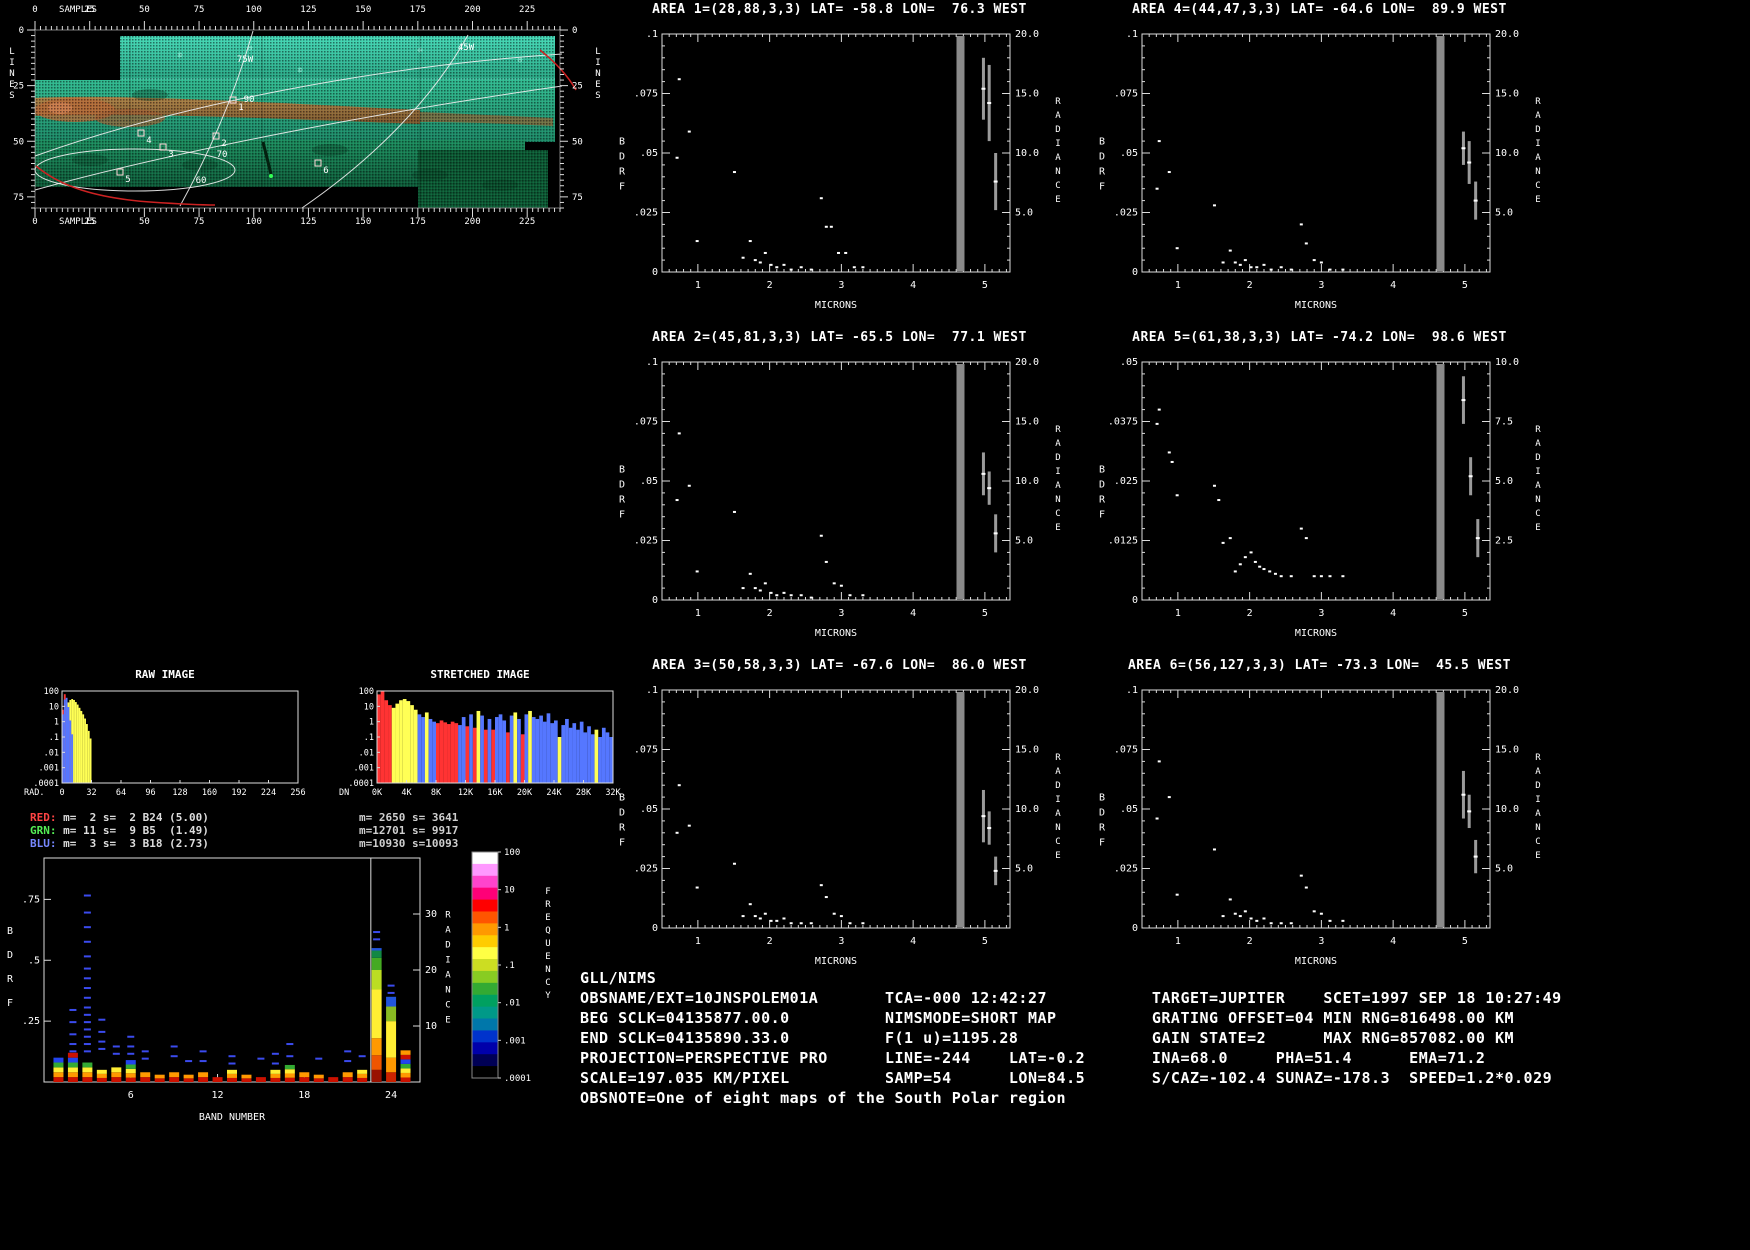  I want to click on svg-text: L, so click(597, 52).